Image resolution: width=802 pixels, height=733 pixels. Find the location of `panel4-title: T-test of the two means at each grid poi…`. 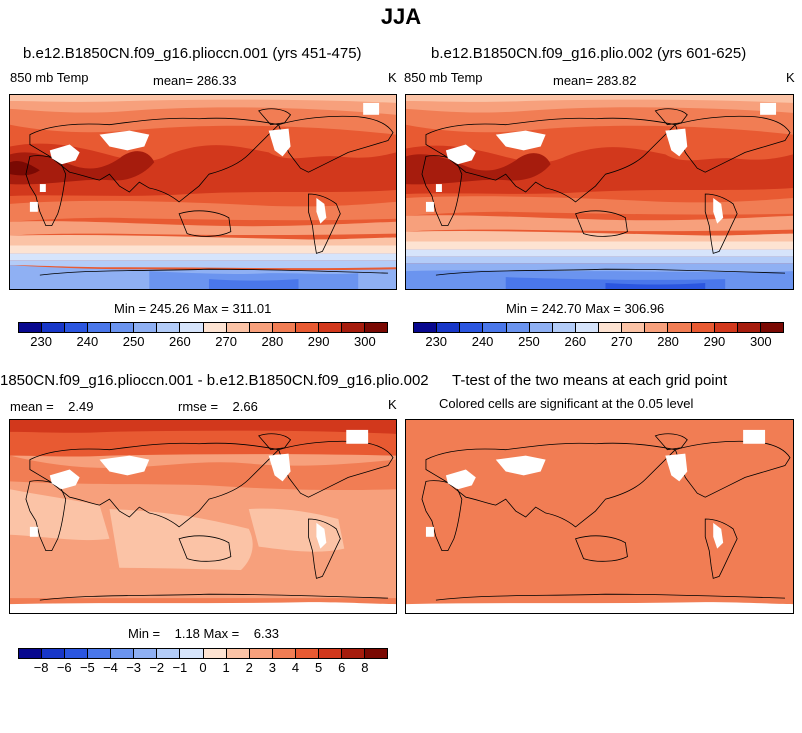

panel4-title: T-test of the two means at each grid poi… is located at coordinates (590, 380).